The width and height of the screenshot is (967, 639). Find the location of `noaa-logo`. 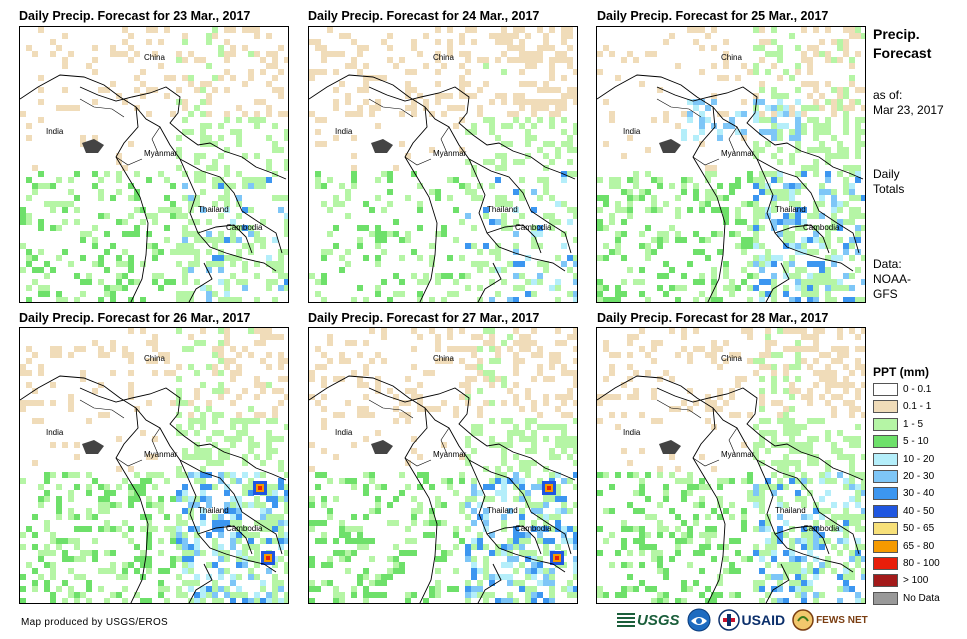

noaa-logo is located at coordinates (699, 620).